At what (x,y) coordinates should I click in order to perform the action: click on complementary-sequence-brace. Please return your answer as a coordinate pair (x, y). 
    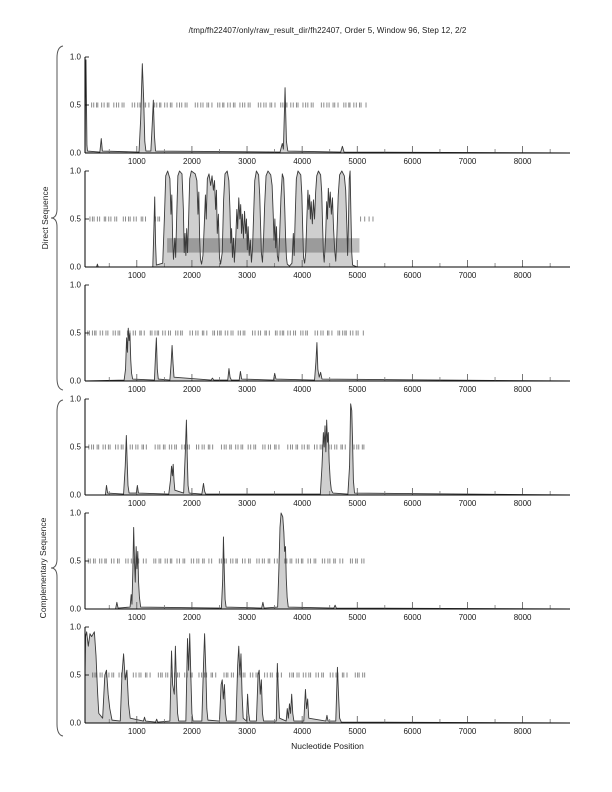
    Looking at the image, I should click on (57, 568).